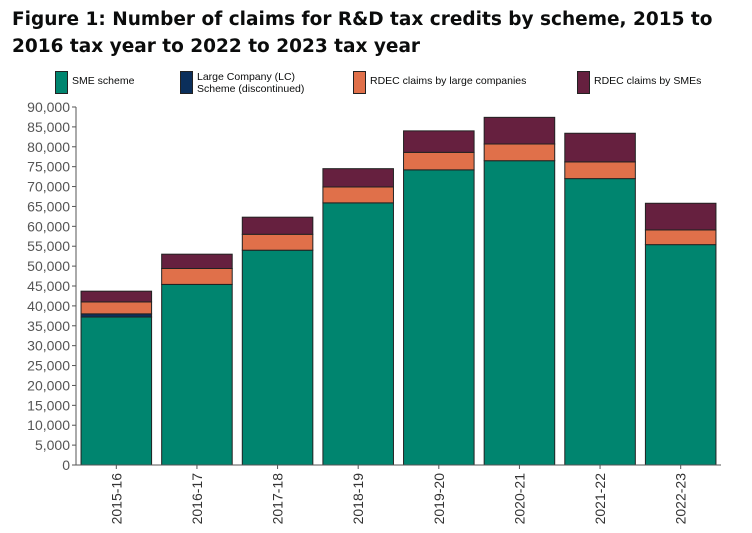 Image resolution: width=752 pixels, height=533 pixels. Describe the element at coordinates (103, 81) in the screenshot. I see `legend-label: SME scheme` at that location.